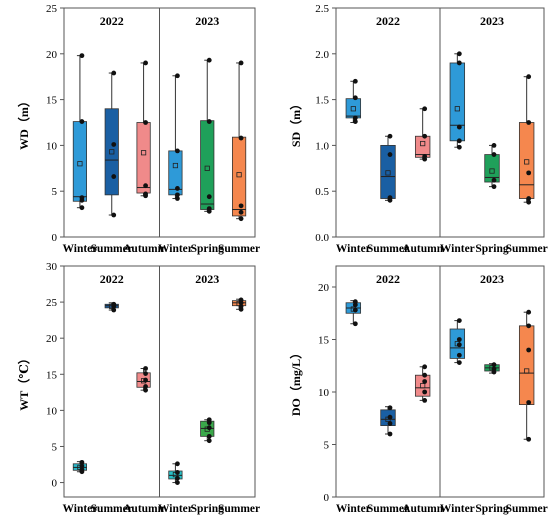 This screenshot has width=550, height=520. I want to click on y-tick-label: 0.0, so click(322, 238).